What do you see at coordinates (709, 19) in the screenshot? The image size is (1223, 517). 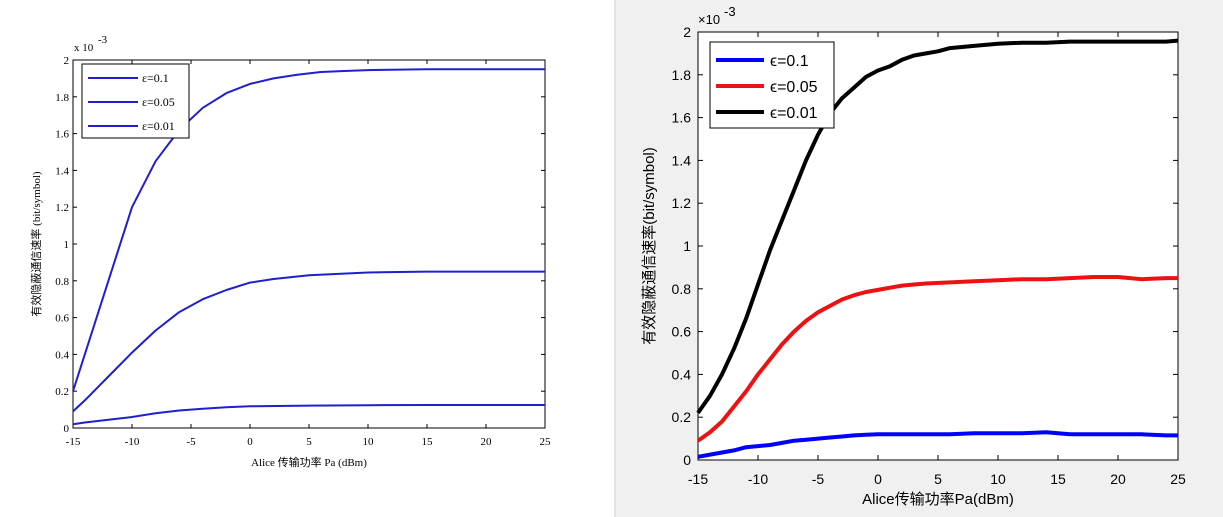 I see `y-exponent-label: ×10` at bounding box center [709, 19].